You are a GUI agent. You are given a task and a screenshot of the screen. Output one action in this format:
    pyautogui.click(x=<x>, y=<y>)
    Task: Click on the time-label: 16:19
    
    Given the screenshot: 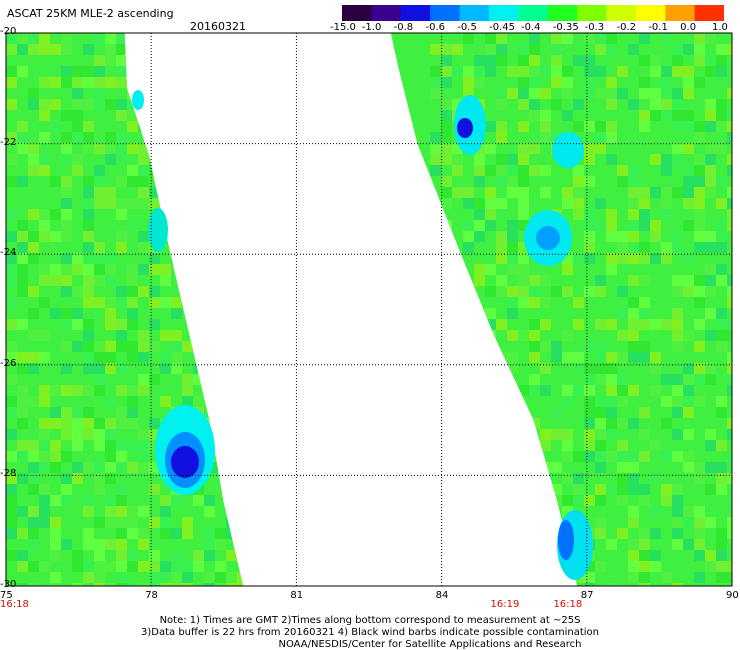 What is the action you would take?
    pyautogui.click(x=505, y=604)
    